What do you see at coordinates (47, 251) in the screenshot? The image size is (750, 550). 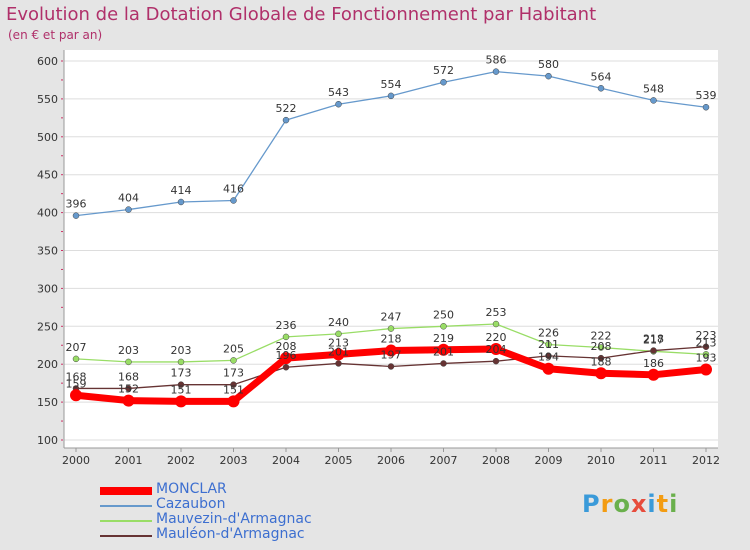 I see `y-tick-label: 350` at bounding box center [47, 251].